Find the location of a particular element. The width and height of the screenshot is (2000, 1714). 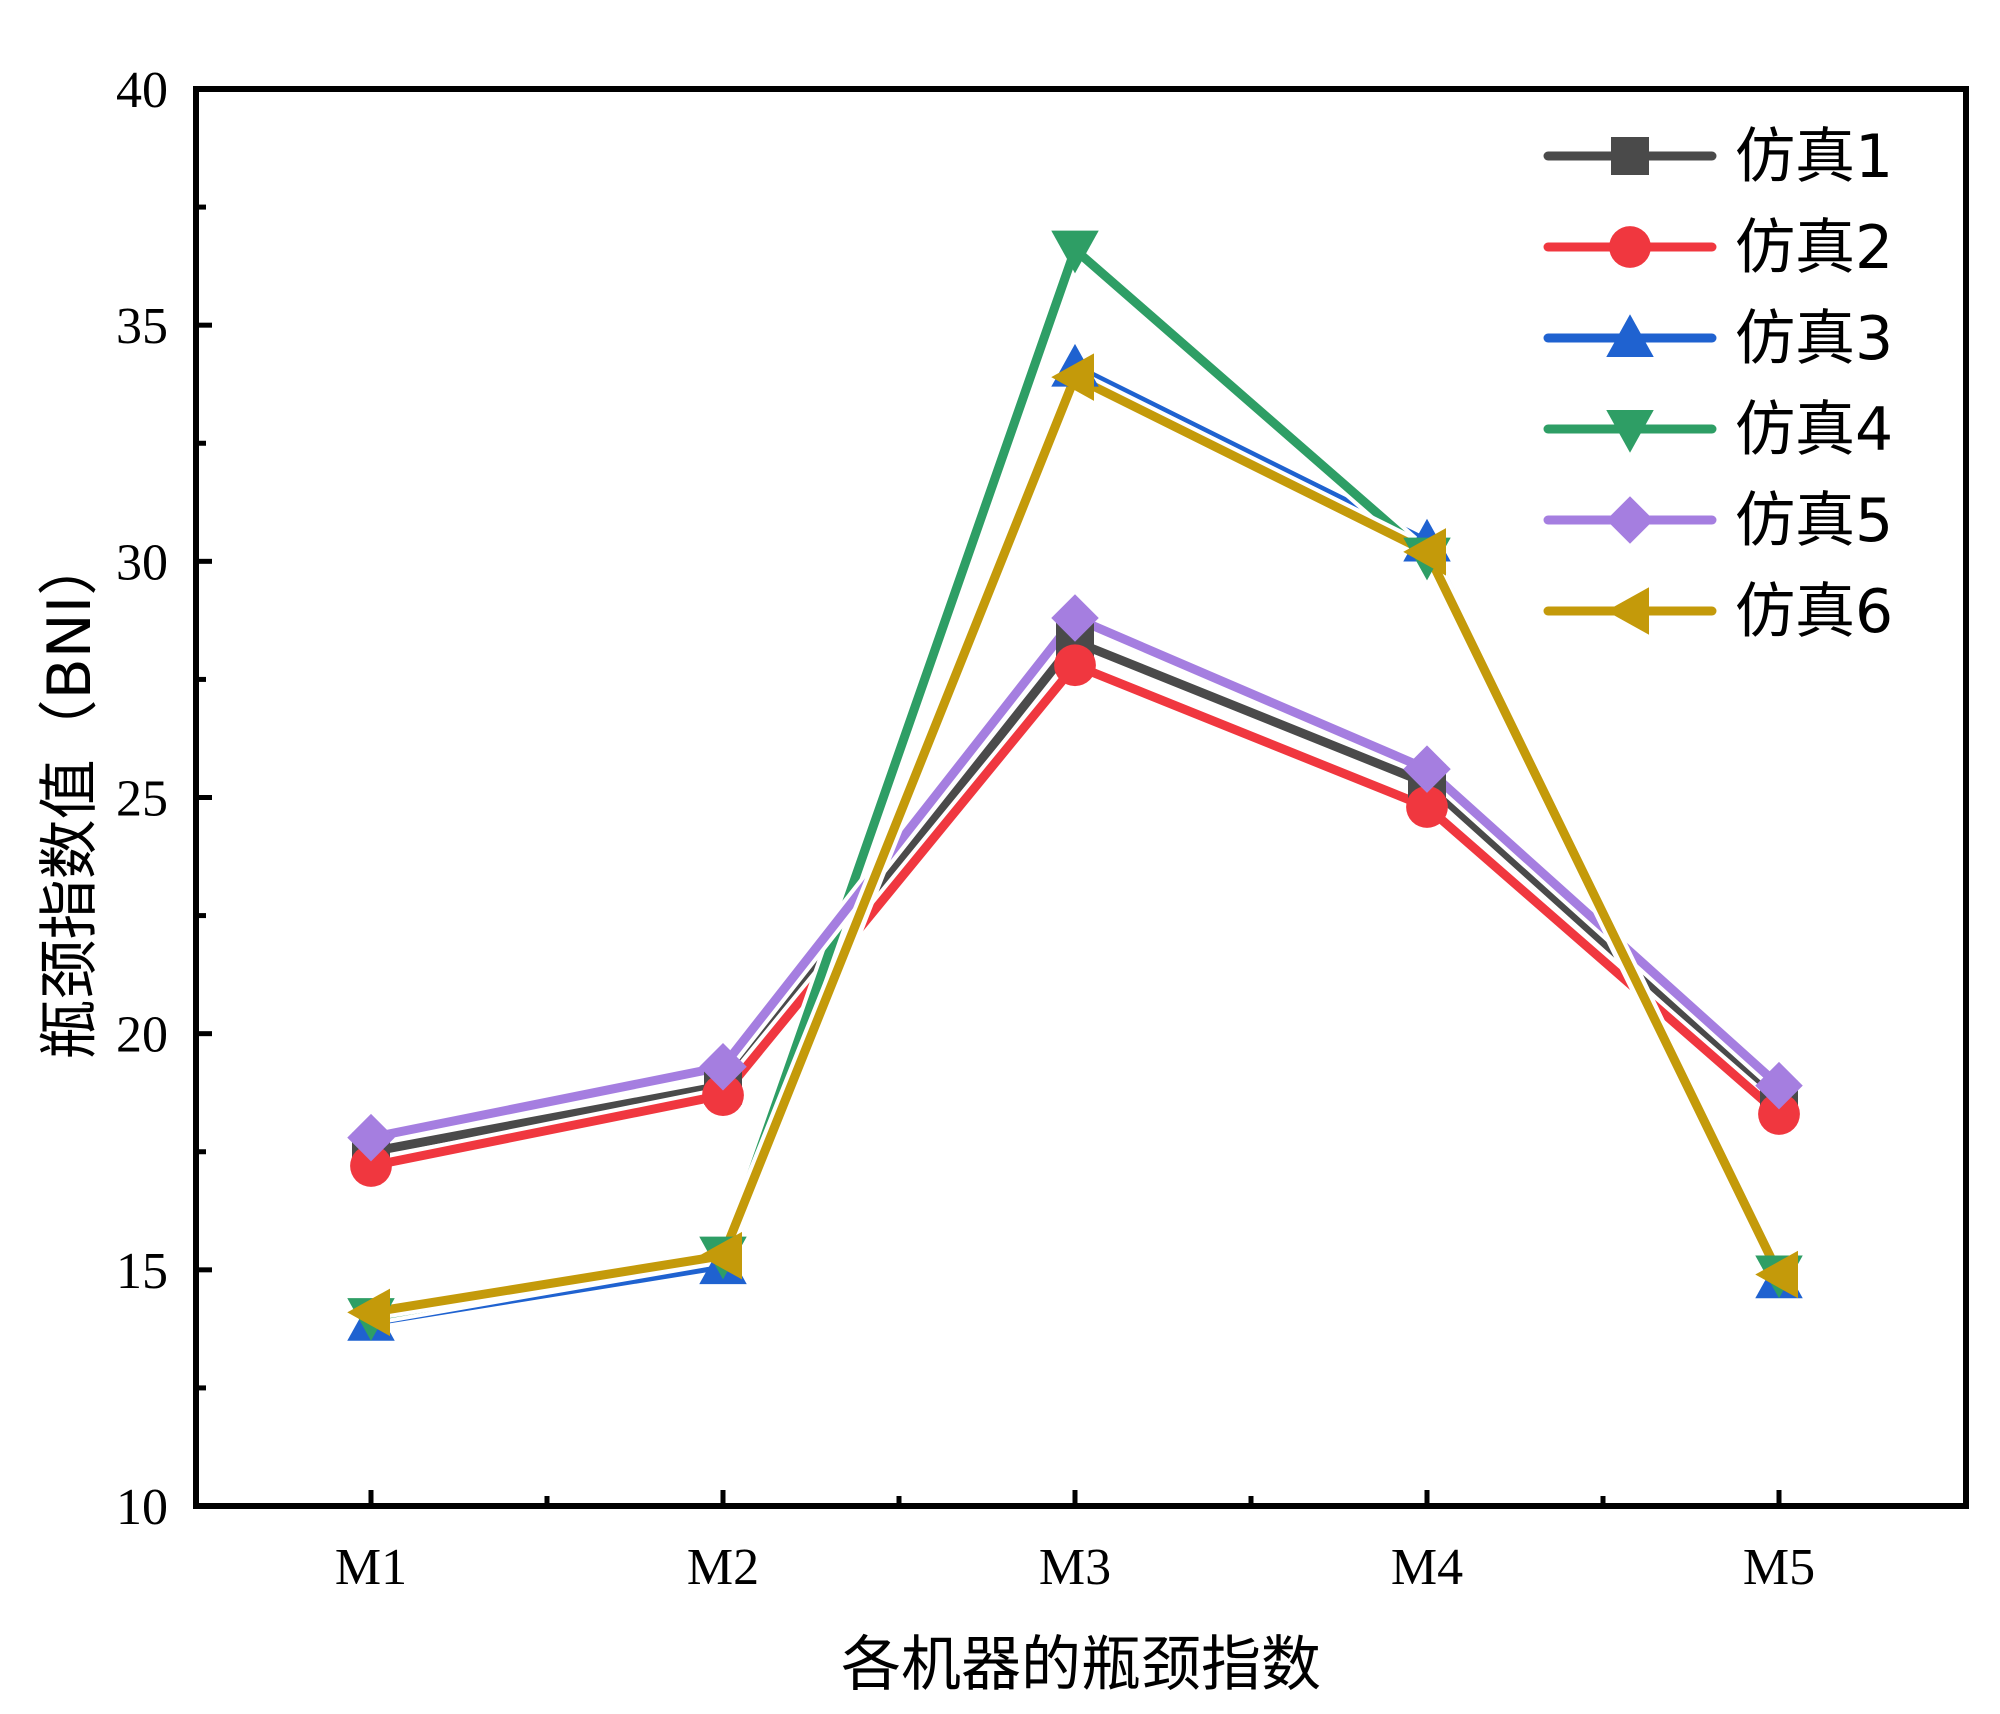

legend-label-3: 仿真3 is located at coordinates (1814, 339).